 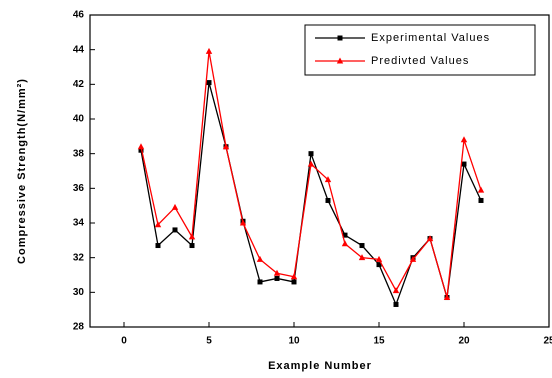 I want to click on y-tick-label: 36, so click(x=79, y=188).